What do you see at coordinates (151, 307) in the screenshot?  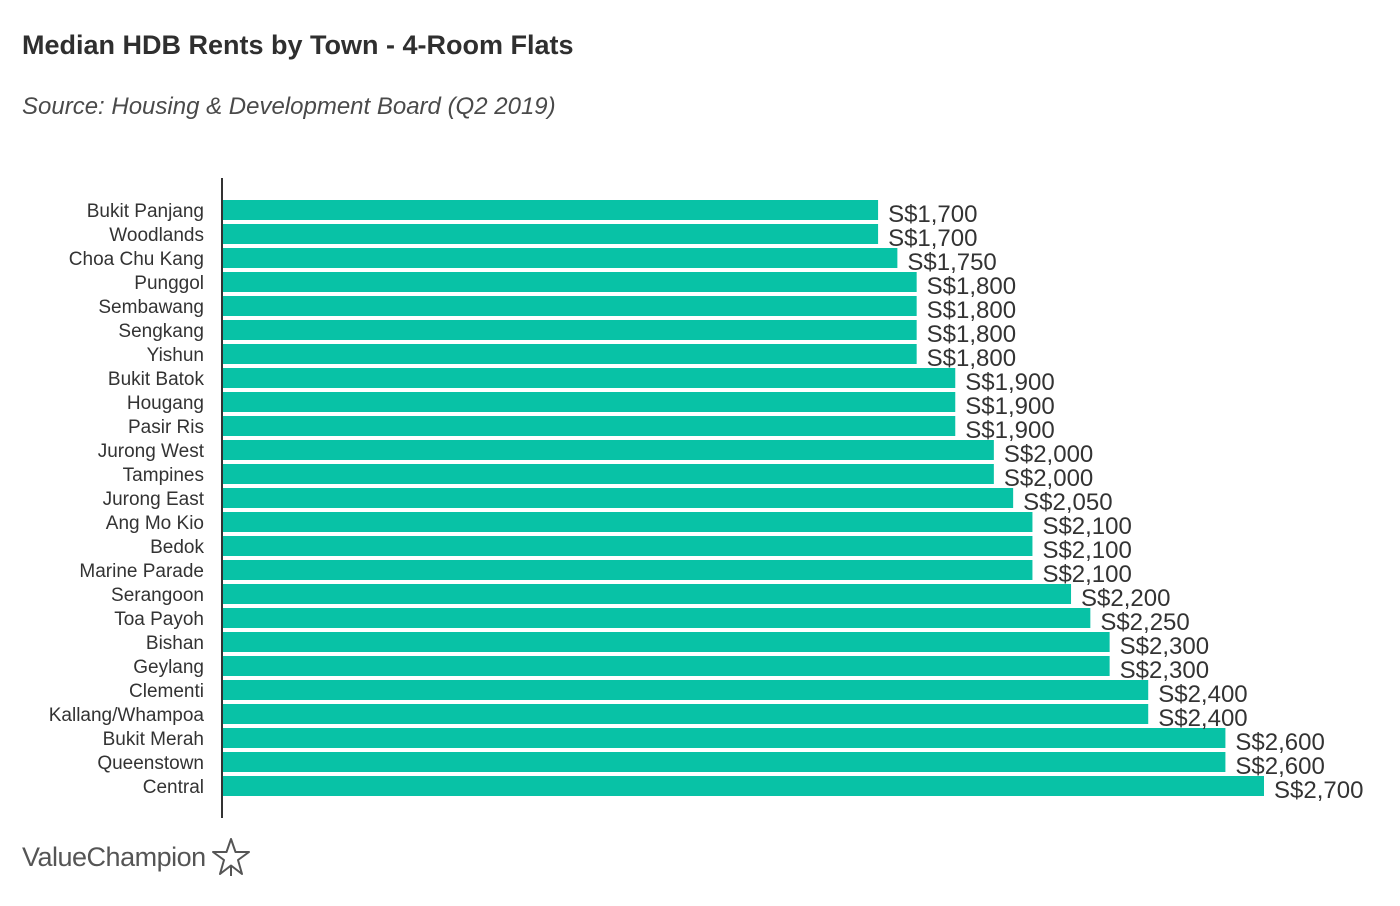 I see `category-label: Sembawang` at bounding box center [151, 307].